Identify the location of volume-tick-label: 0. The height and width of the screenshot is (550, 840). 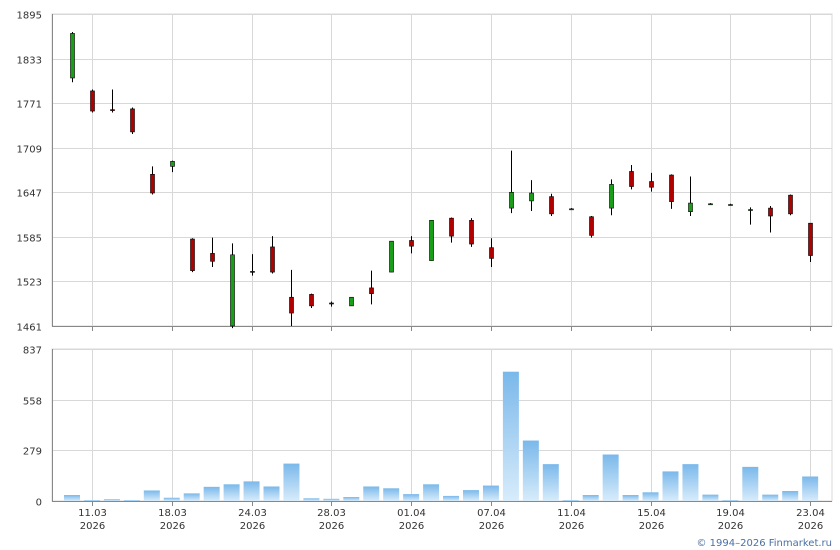
(39, 503).